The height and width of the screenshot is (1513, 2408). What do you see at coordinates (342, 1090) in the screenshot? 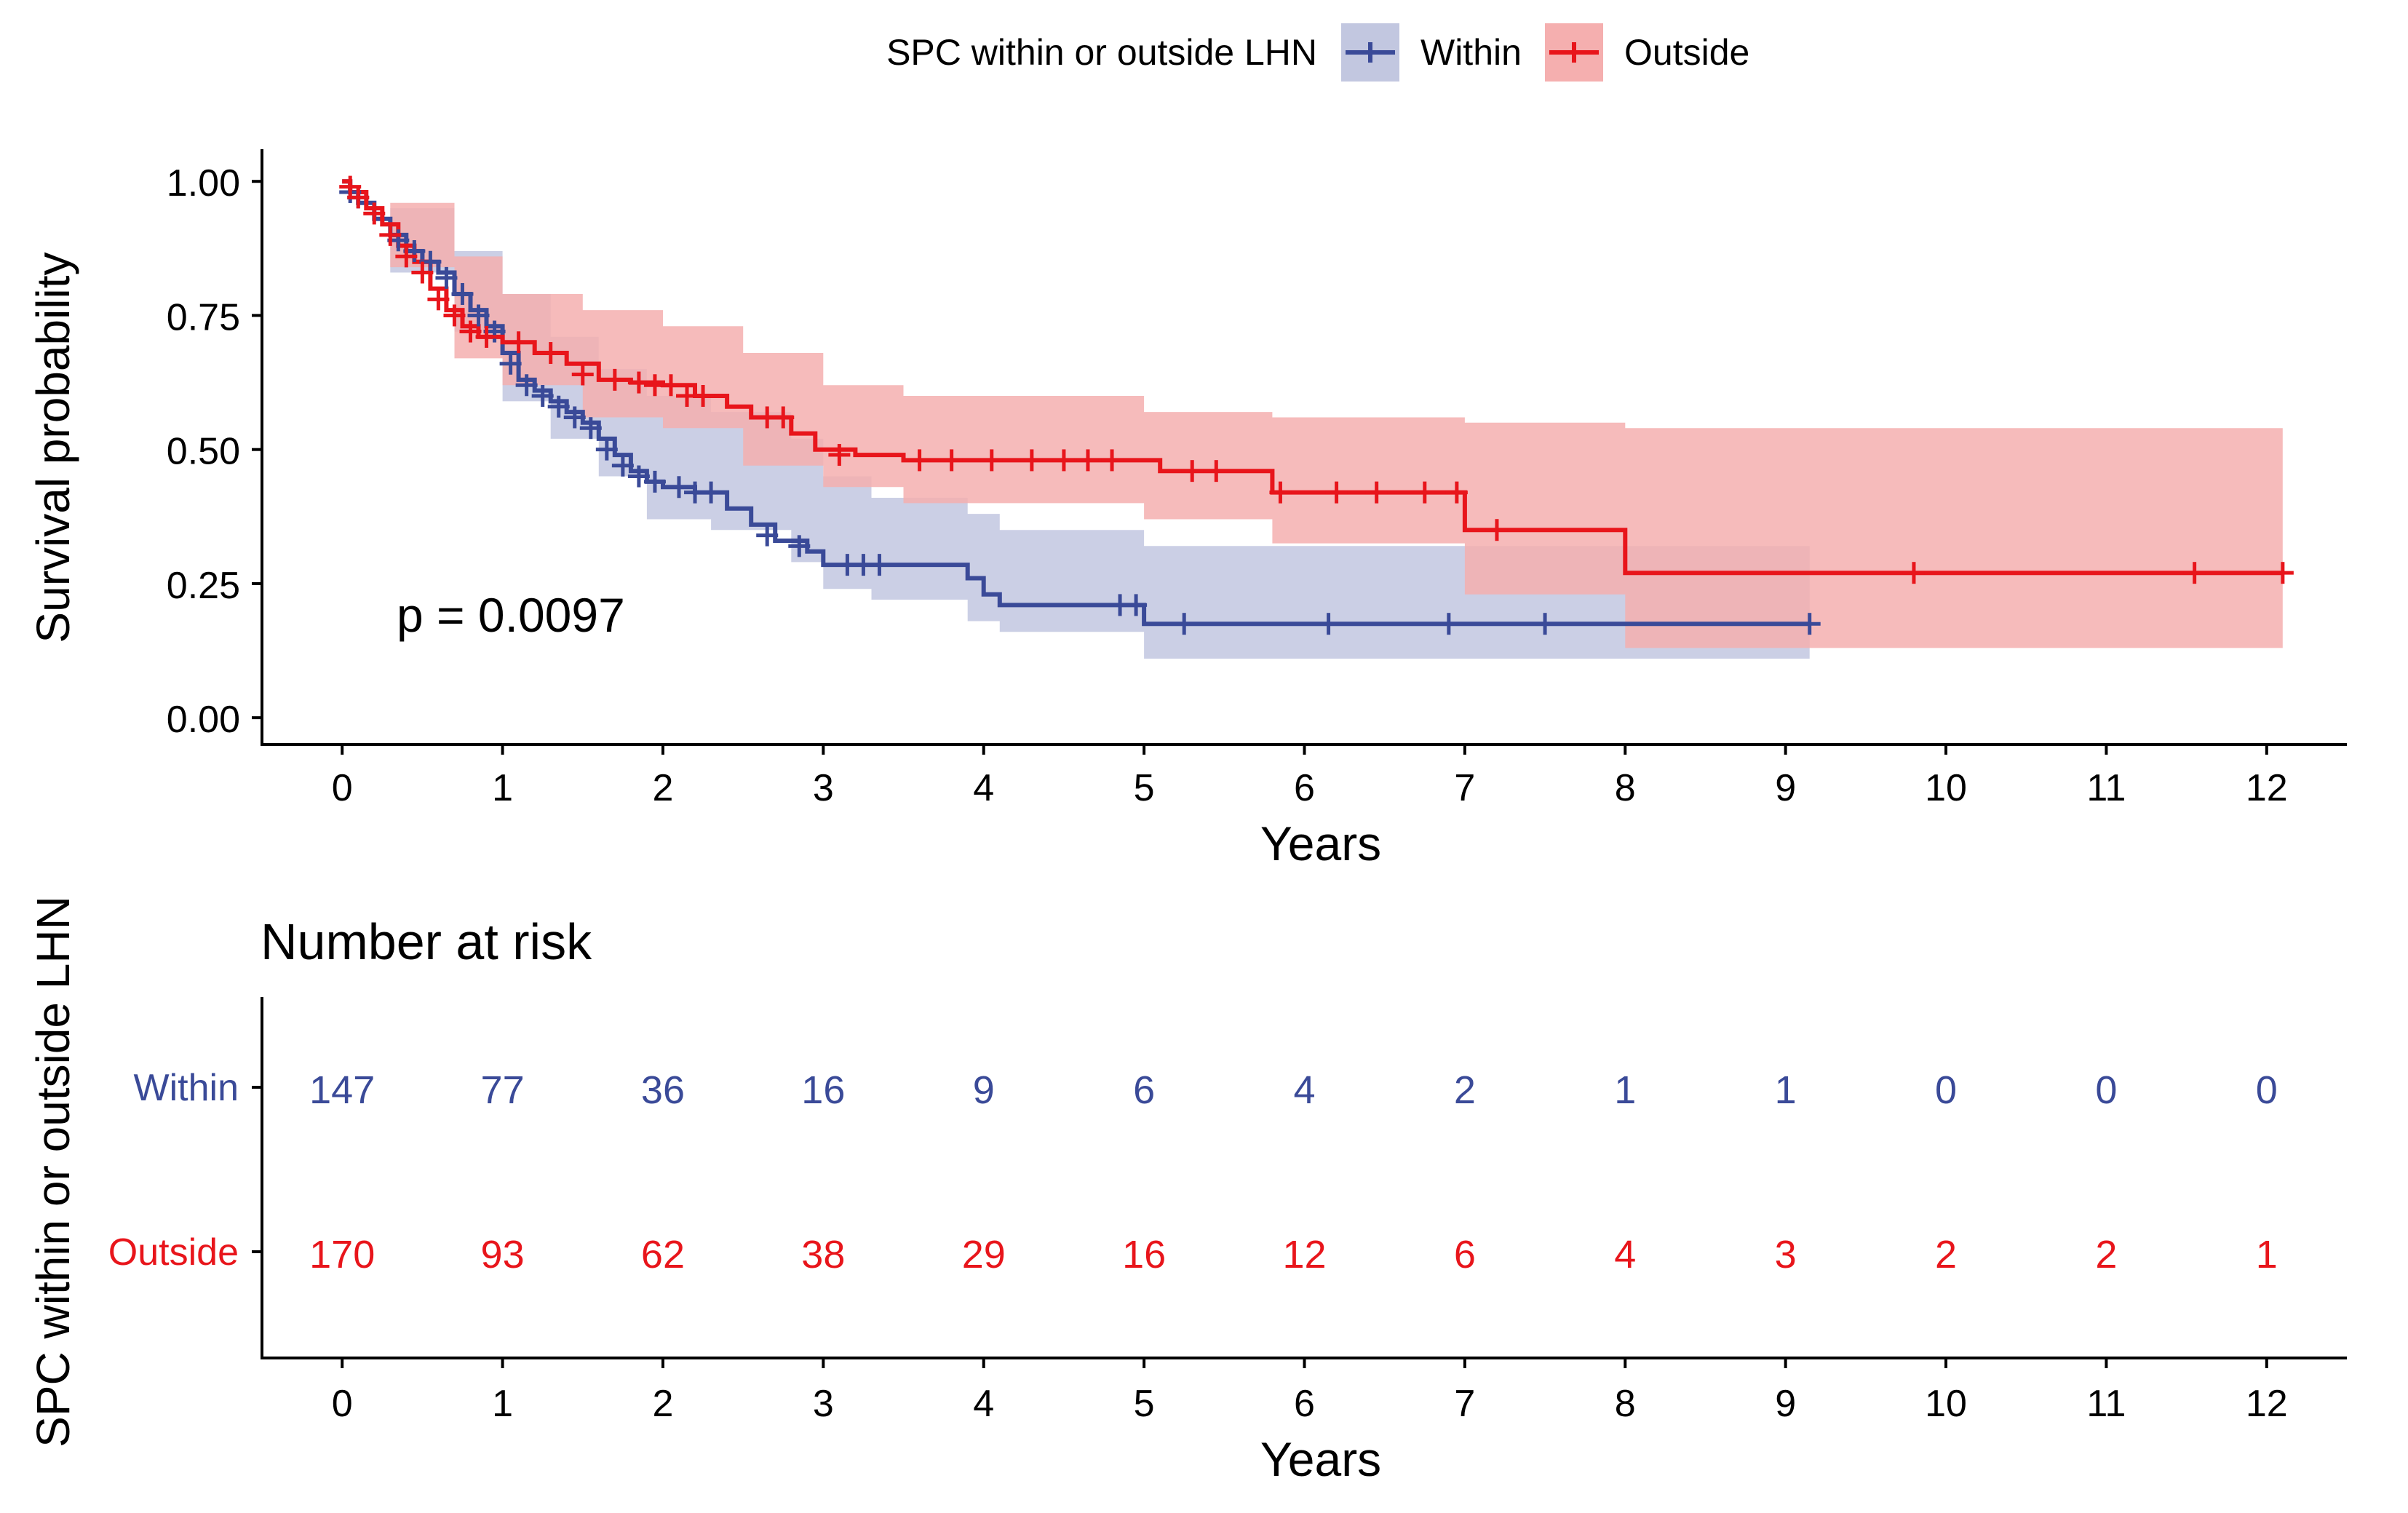
I see `risk-count-within: 147` at bounding box center [342, 1090].